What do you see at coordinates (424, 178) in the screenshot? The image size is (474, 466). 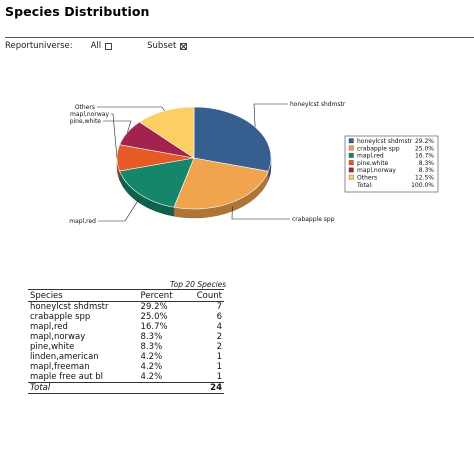 I see `legend-value: 12.5%` at bounding box center [424, 178].